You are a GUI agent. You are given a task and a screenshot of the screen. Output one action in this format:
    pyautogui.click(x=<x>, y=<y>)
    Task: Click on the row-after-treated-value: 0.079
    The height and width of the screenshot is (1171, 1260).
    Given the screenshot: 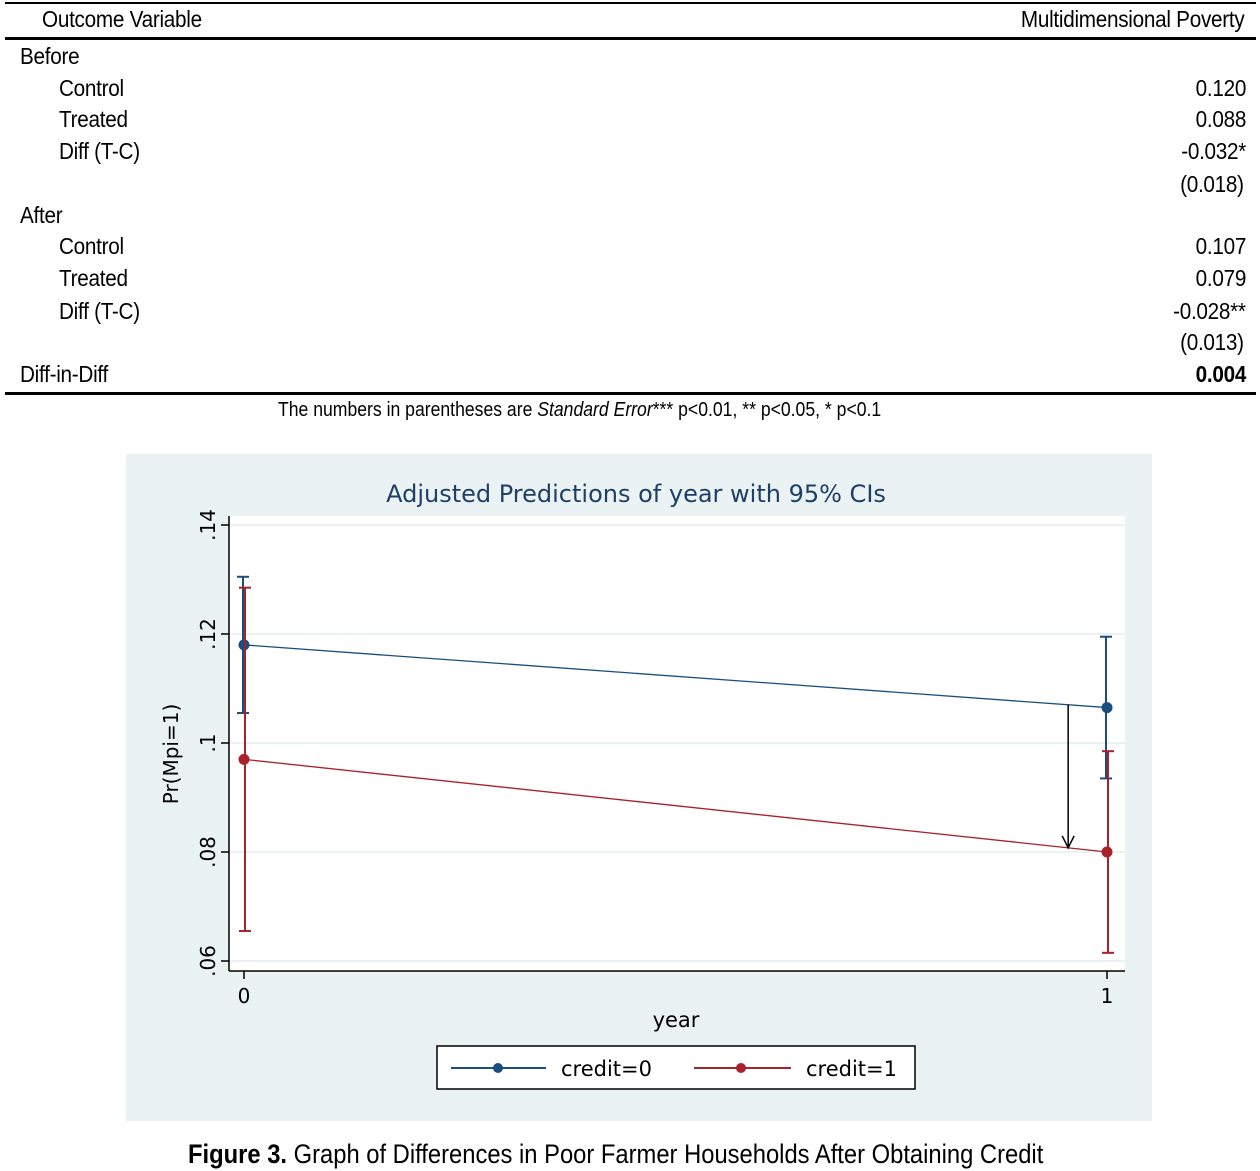 What is the action you would take?
    pyautogui.click(x=1221, y=278)
    